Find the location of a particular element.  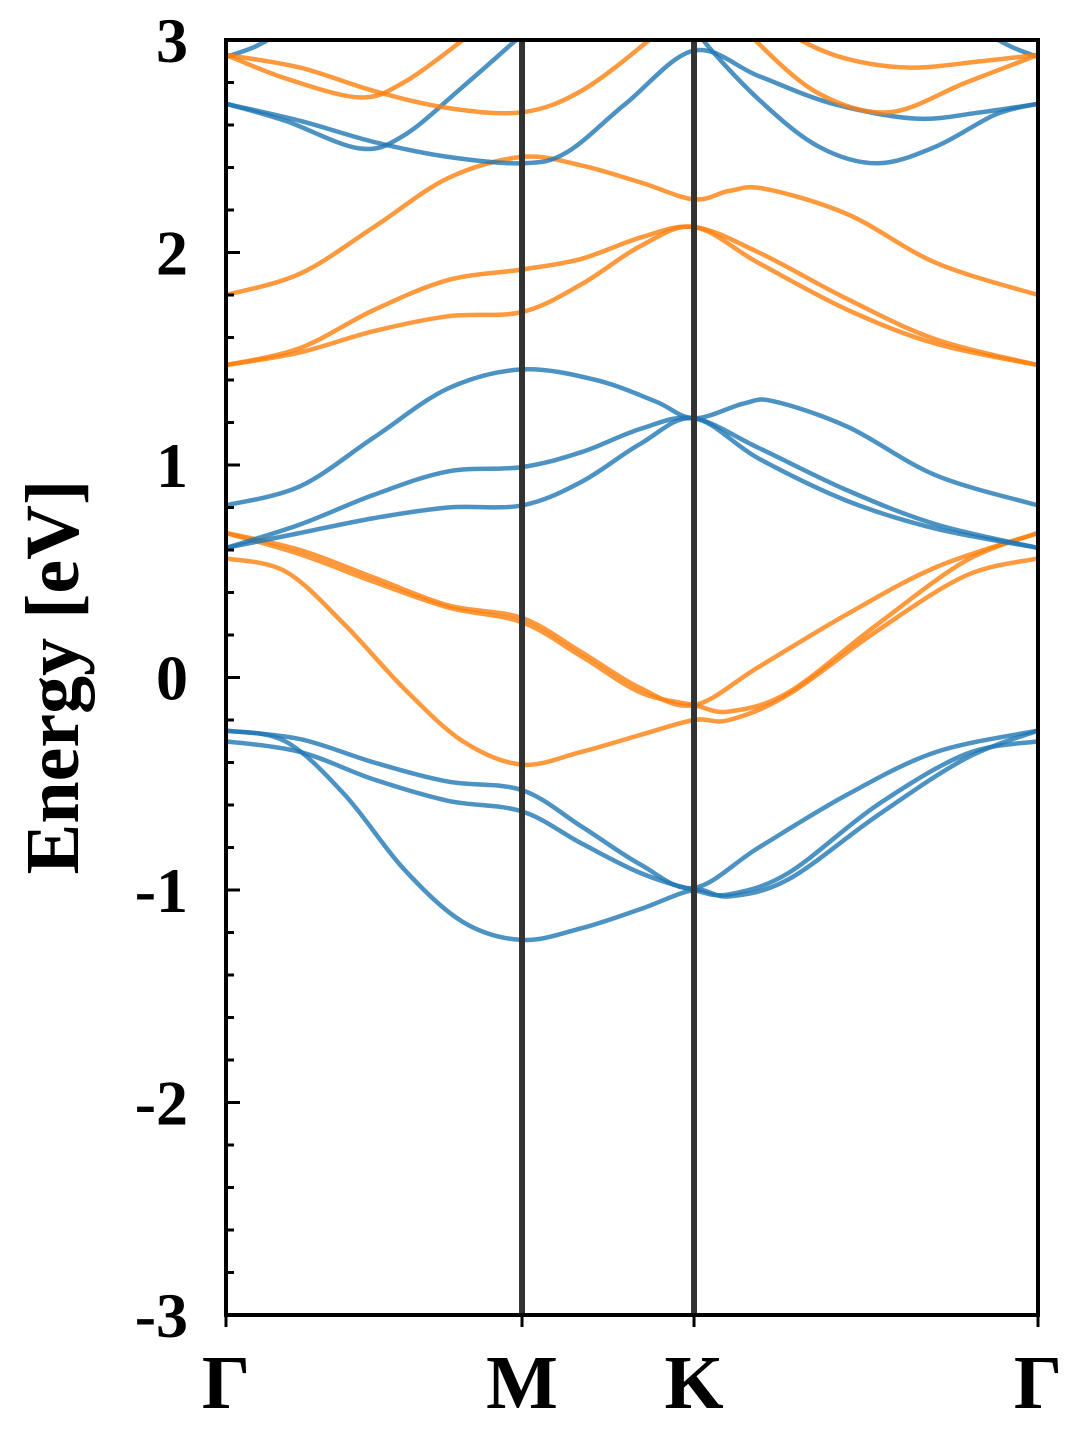

y-tick-label: -1 is located at coordinates (161, 890).